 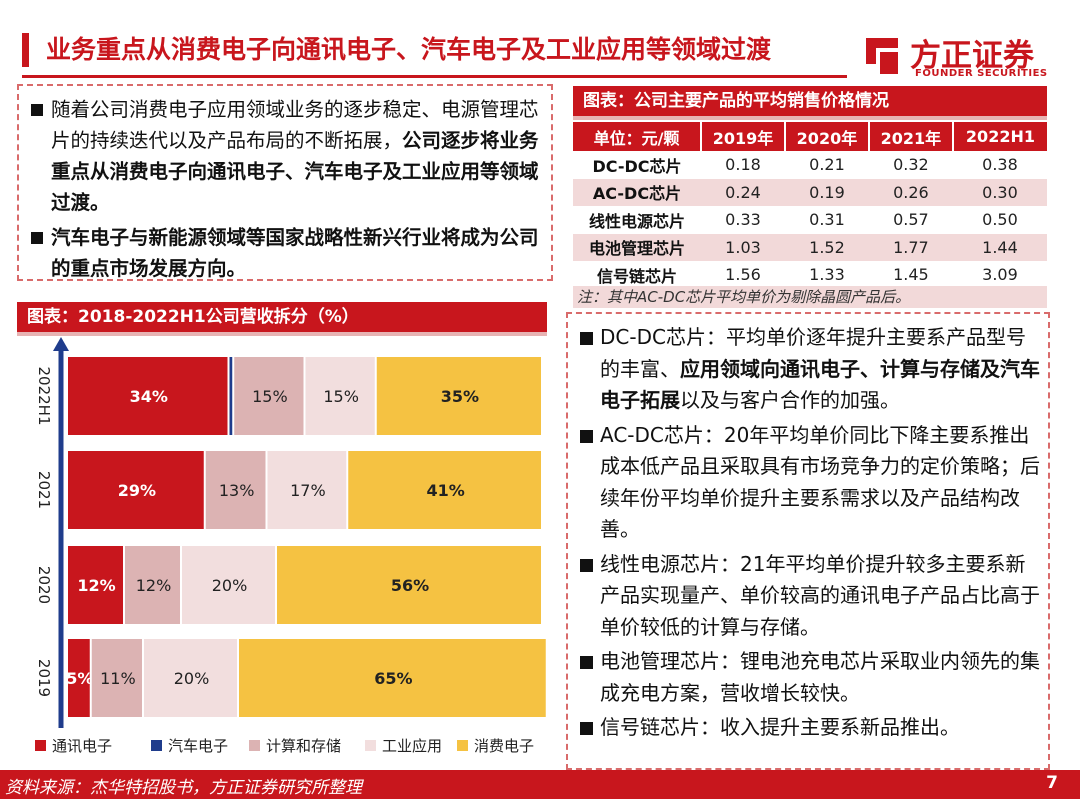 I want to click on analysis-text: 信号链芯片：收入提升主要系新品推出。, so click(x=780, y=727).